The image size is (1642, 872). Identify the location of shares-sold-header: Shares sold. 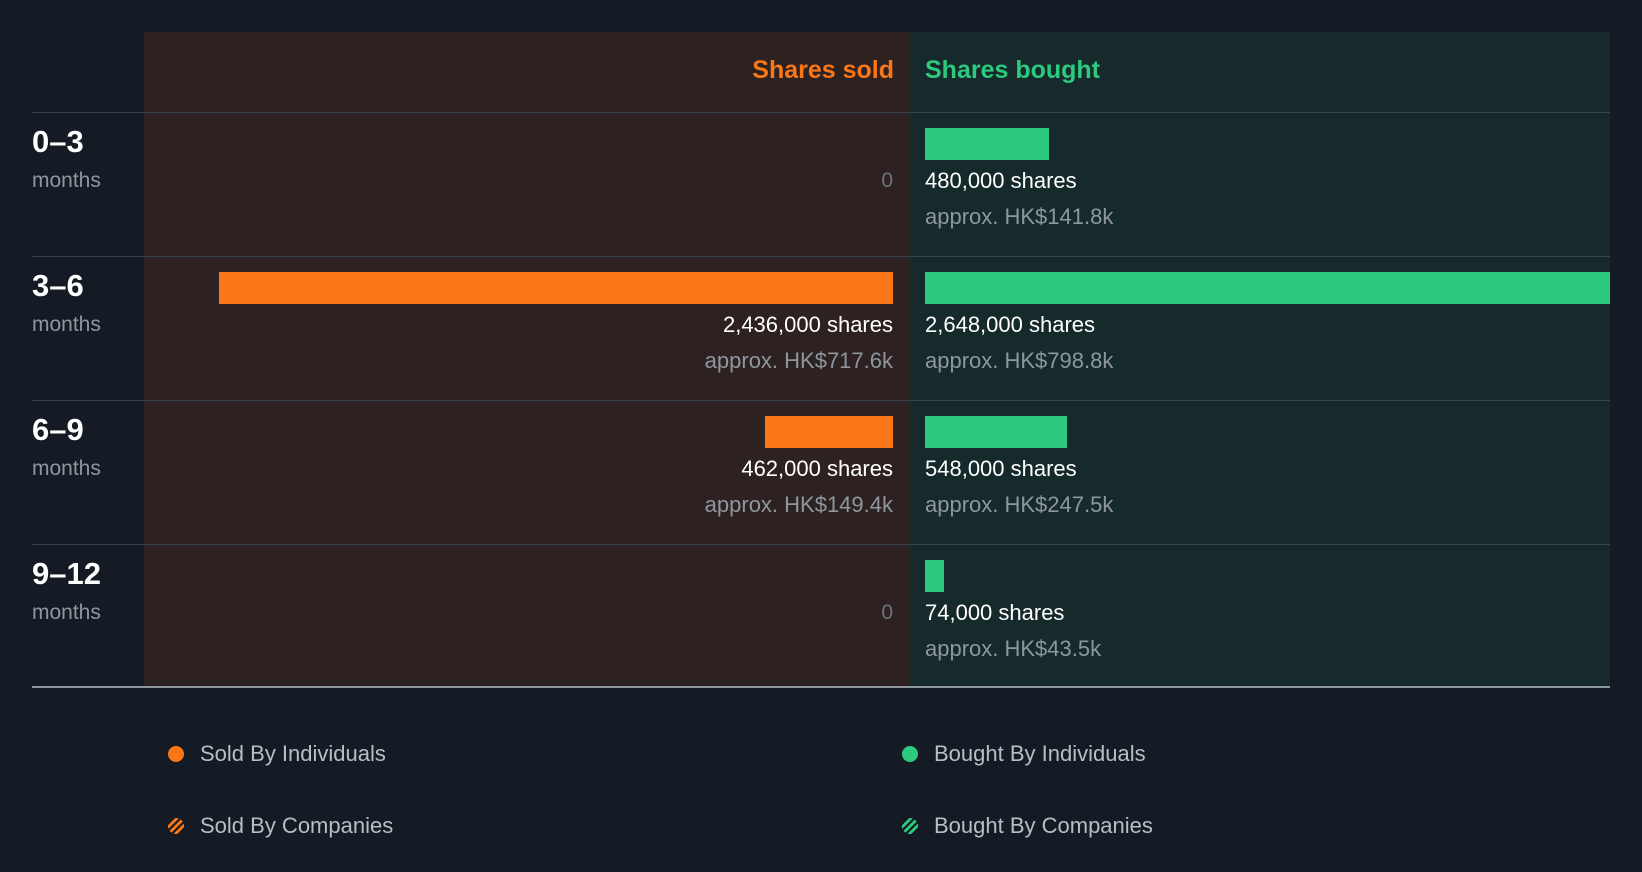
(823, 70).